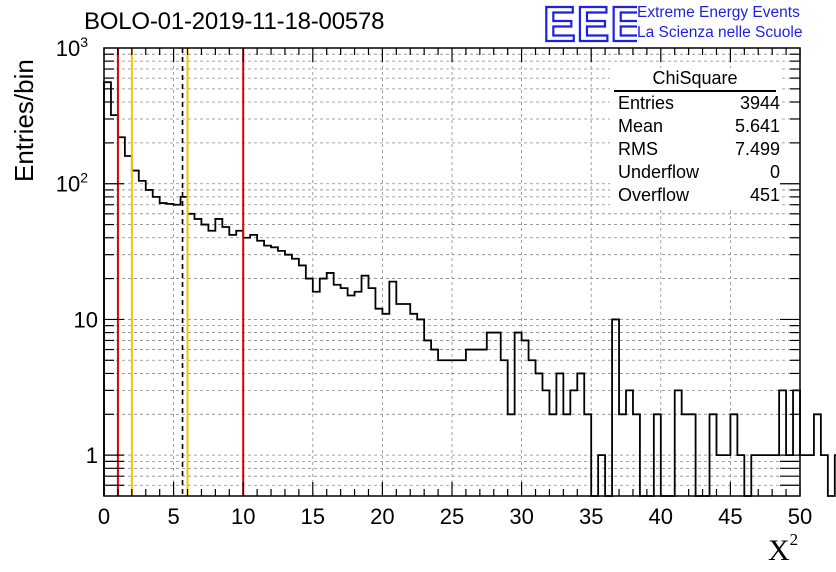  What do you see at coordinates (641, 126) in the screenshot?
I see `stats-label: Mean` at bounding box center [641, 126].